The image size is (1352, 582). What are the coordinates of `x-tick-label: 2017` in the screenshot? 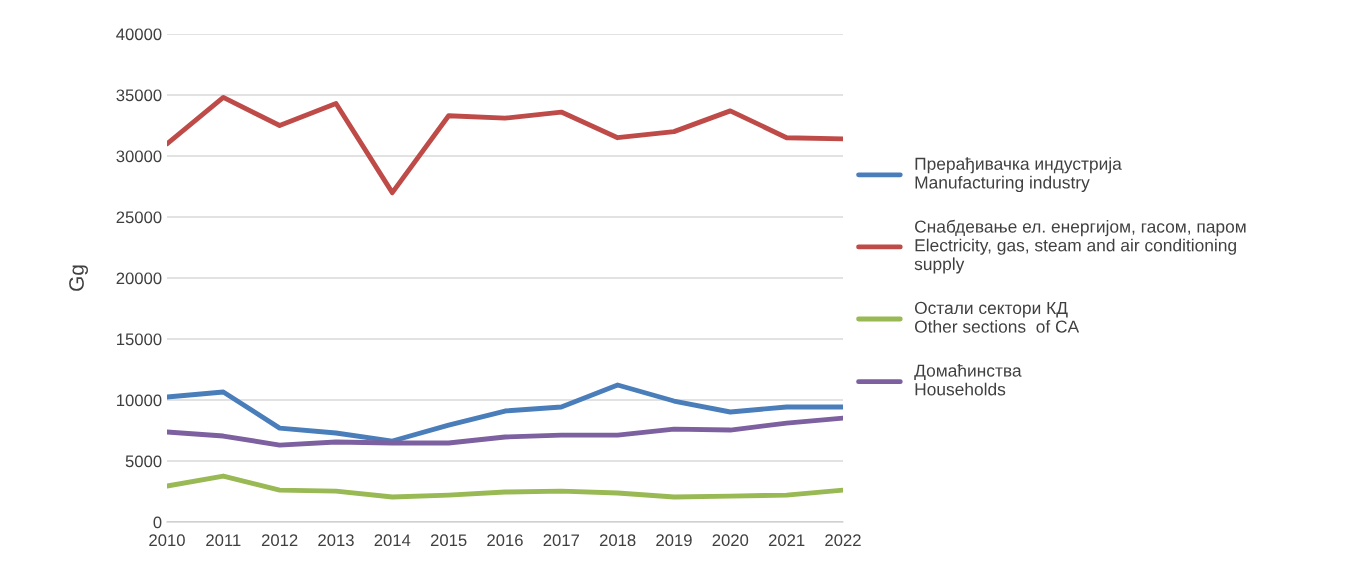 It's located at (561, 540).